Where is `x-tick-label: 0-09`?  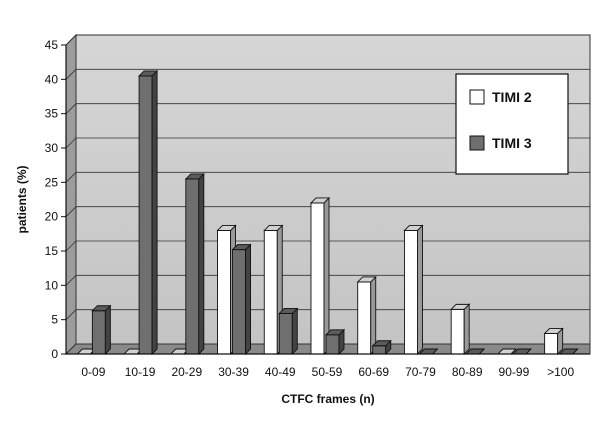 x-tick-label: 0-09 is located at coordinates (93, 372).